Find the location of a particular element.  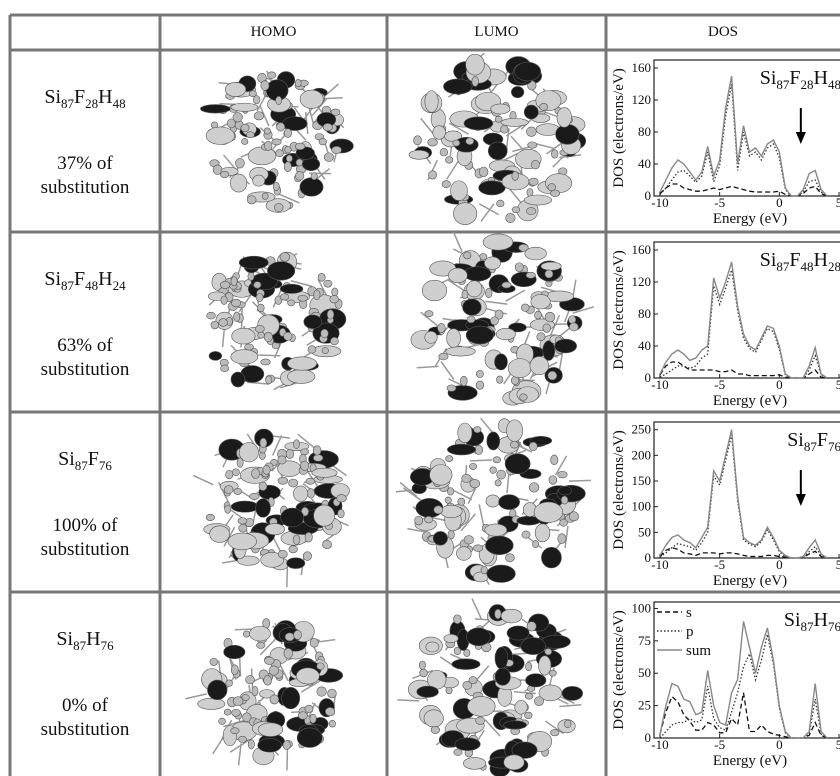

formula: Si87H76 is located at coordinates (85, 641).